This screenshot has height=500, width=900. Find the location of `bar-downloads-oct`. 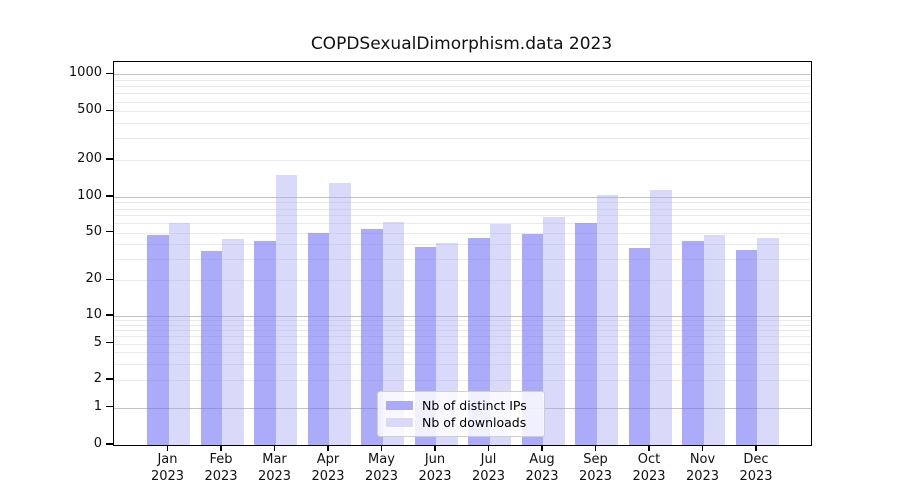

bar-downloads-oct is located at coordinates (661, 317).